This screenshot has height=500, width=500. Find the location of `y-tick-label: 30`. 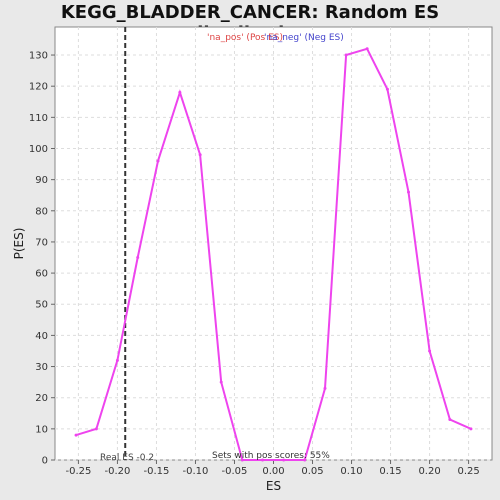

y-tick-label: 30 is located at coordinates (41, 367).